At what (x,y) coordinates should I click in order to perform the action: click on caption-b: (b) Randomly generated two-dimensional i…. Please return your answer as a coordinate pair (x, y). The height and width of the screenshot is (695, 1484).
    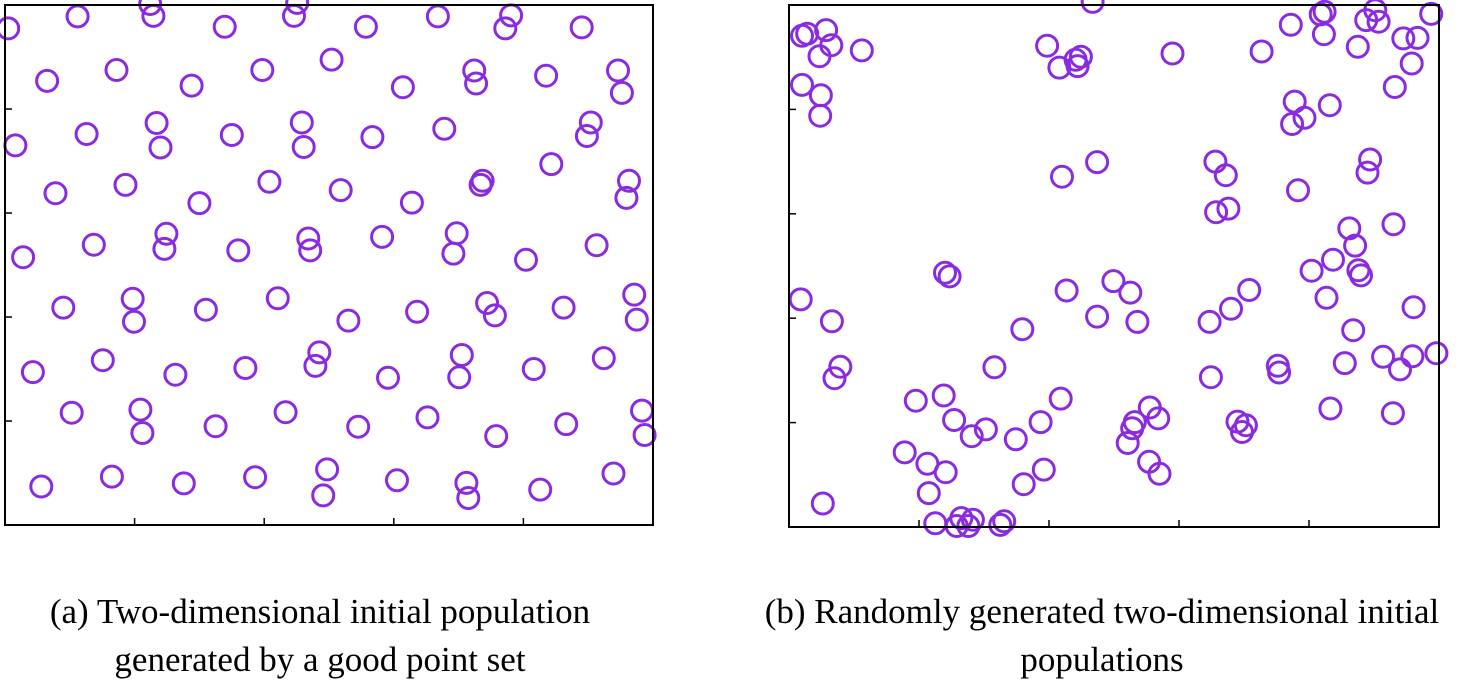
    Looking at the image, I should click on (1102, 636).